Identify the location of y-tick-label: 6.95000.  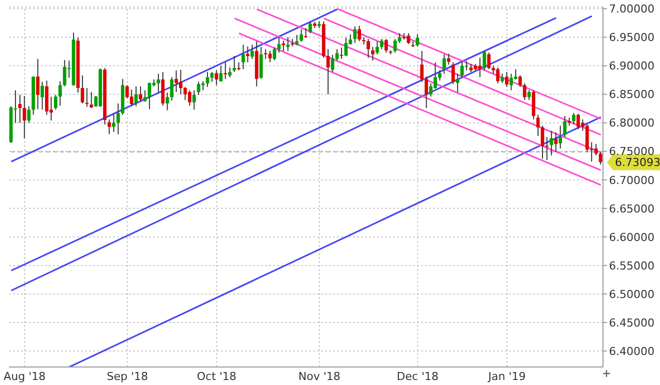
(631, 37).